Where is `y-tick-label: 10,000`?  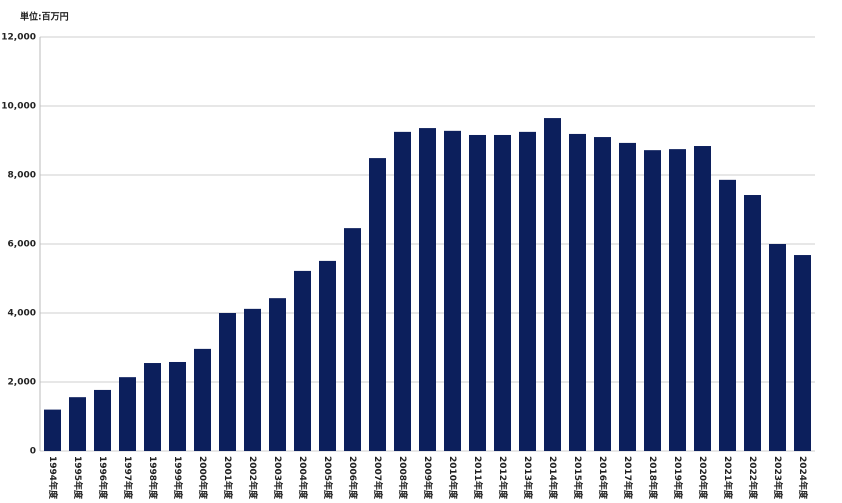 y-tick-label: 10,000 is located at coordinates (18, 107).